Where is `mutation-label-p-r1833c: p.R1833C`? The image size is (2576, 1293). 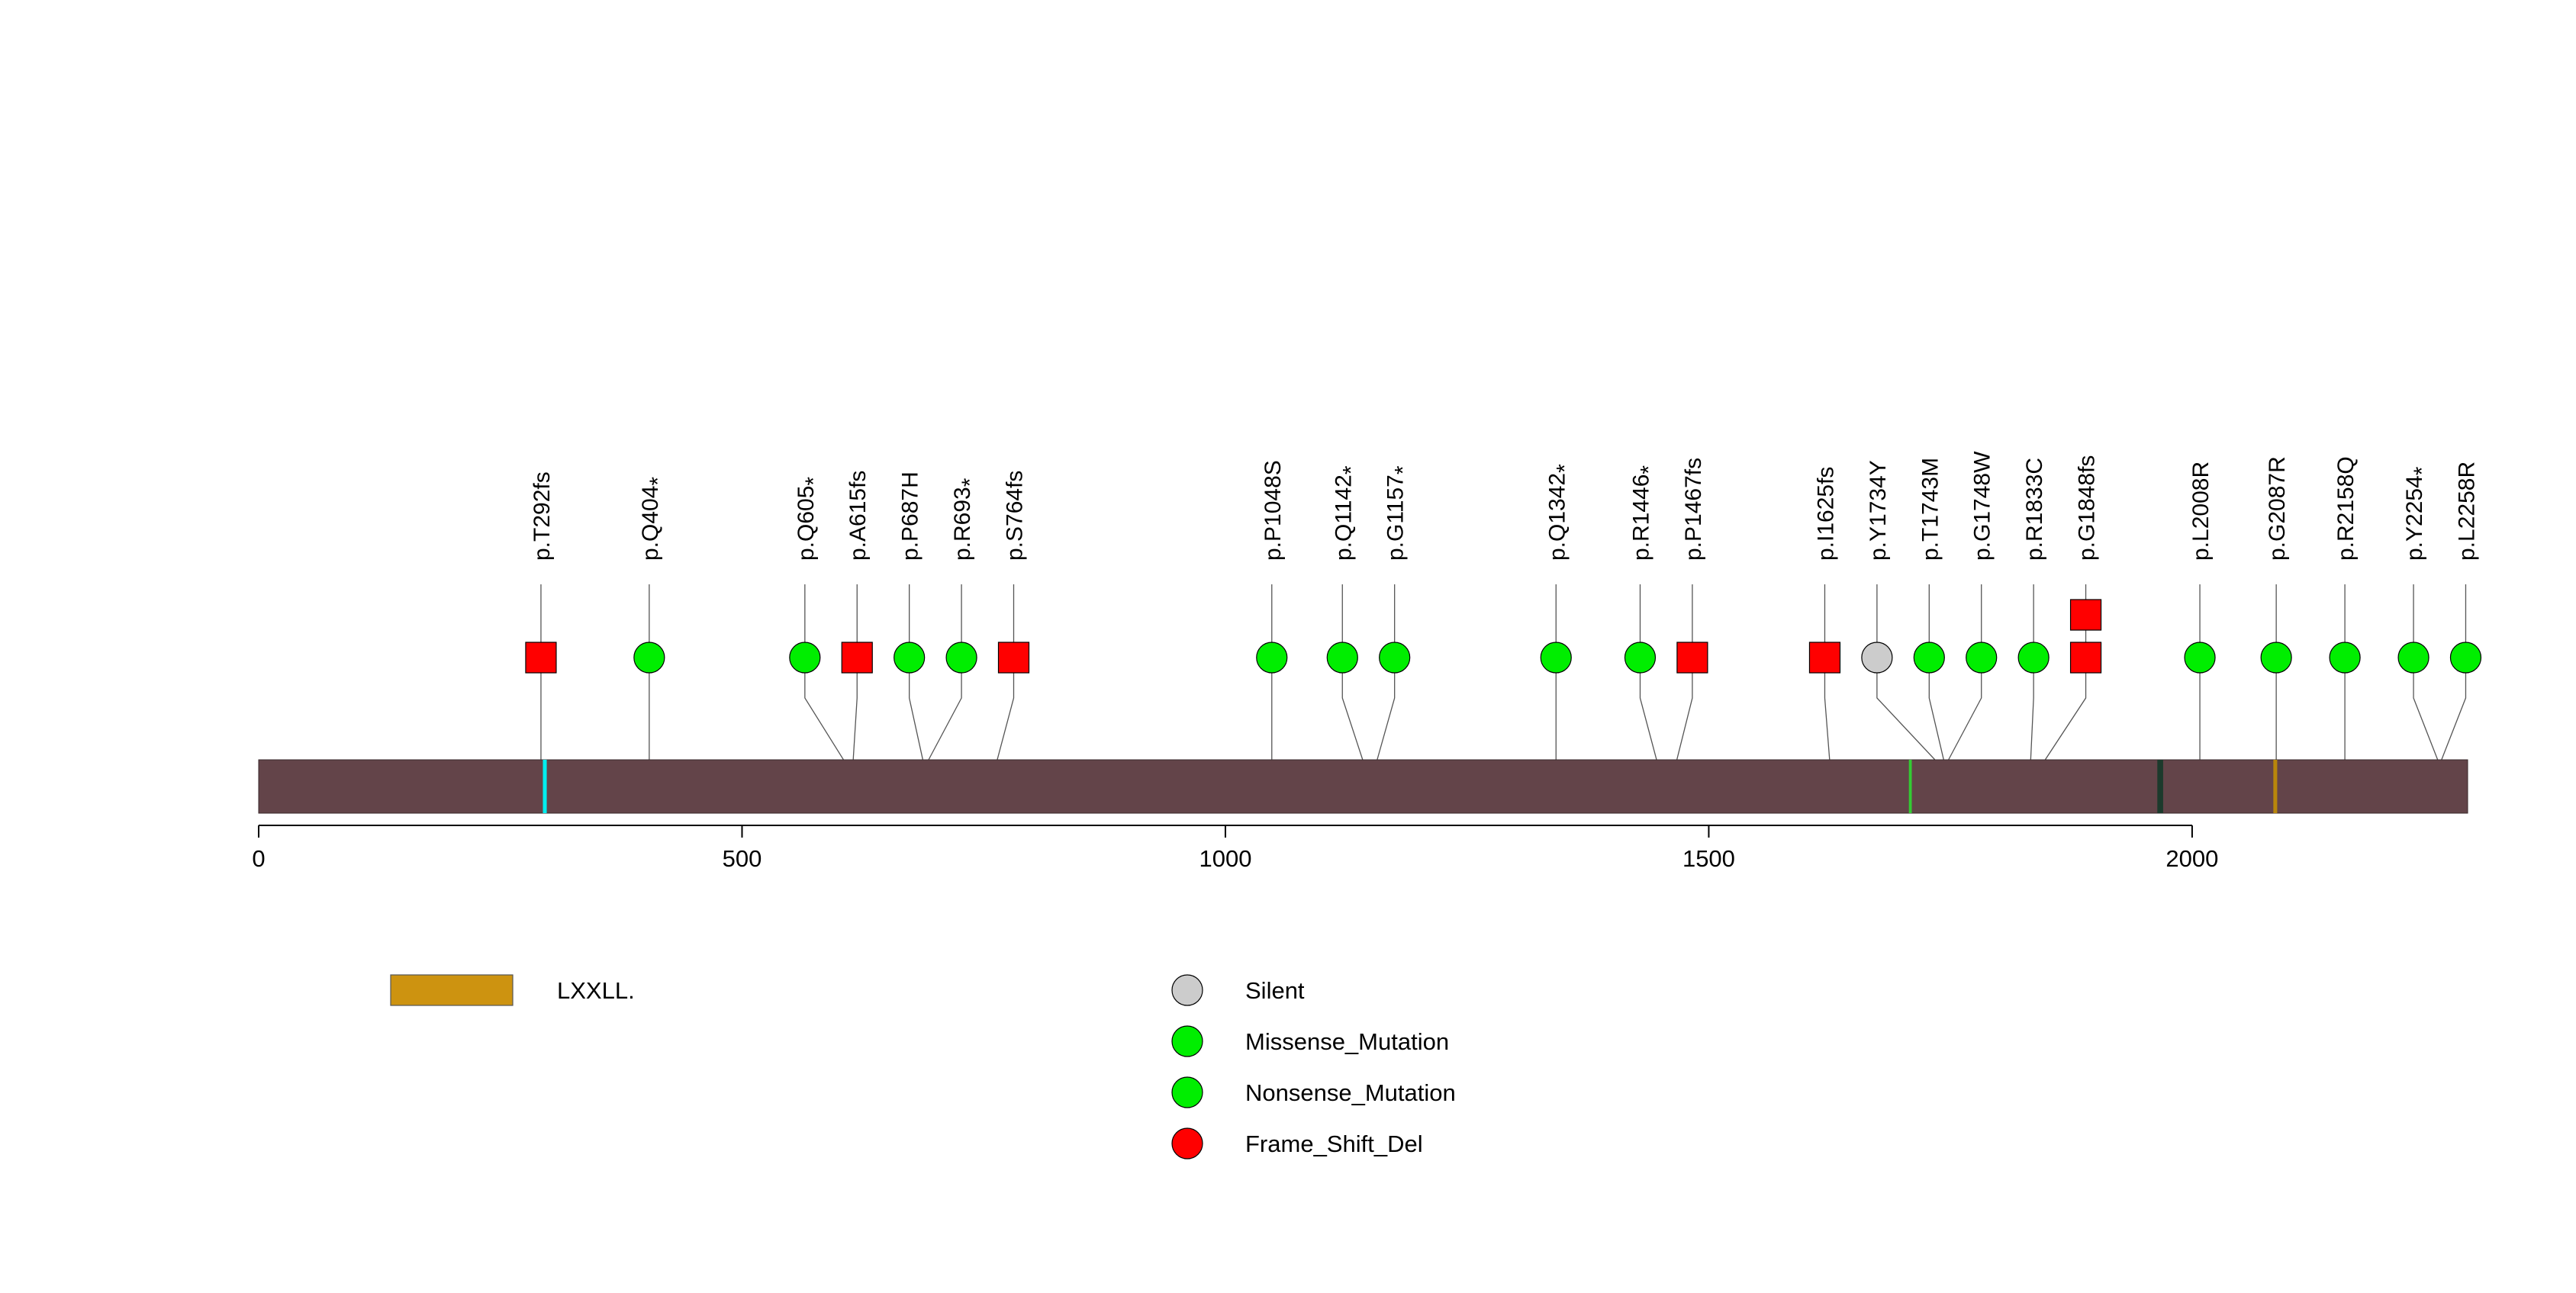 mutation-label-p-r1833c: p.R1833C is located at coordinates (2034, 509).